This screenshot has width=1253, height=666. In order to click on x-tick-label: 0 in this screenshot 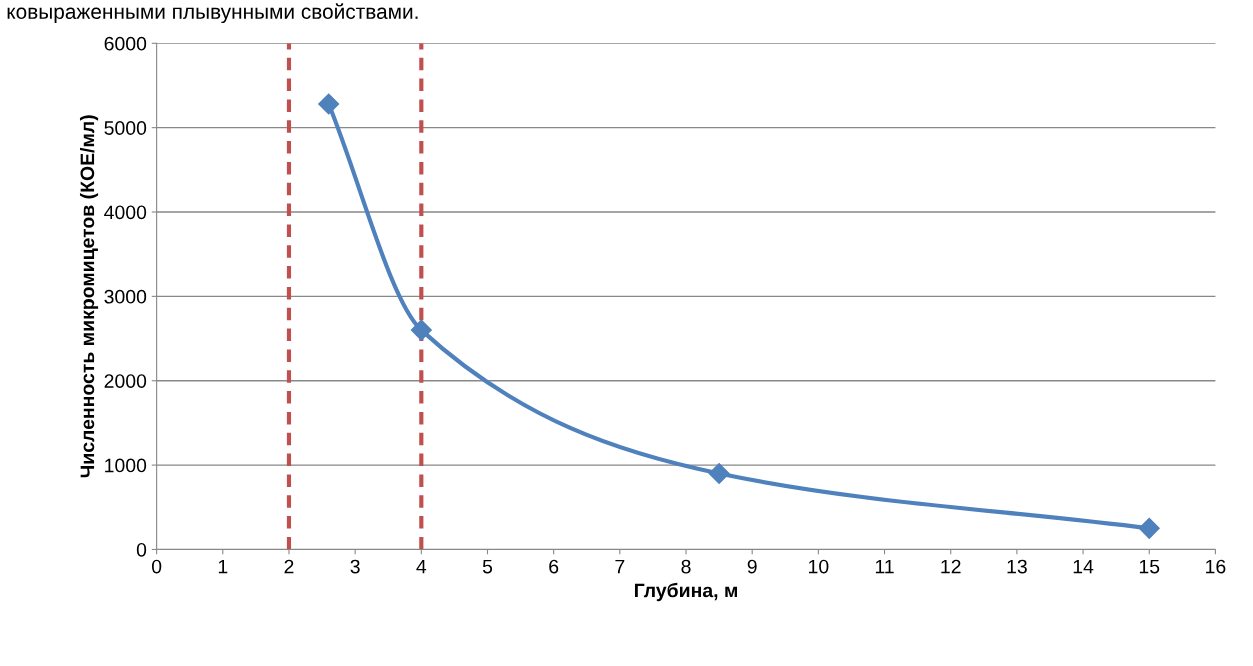, I will do `click(156, 566)`.